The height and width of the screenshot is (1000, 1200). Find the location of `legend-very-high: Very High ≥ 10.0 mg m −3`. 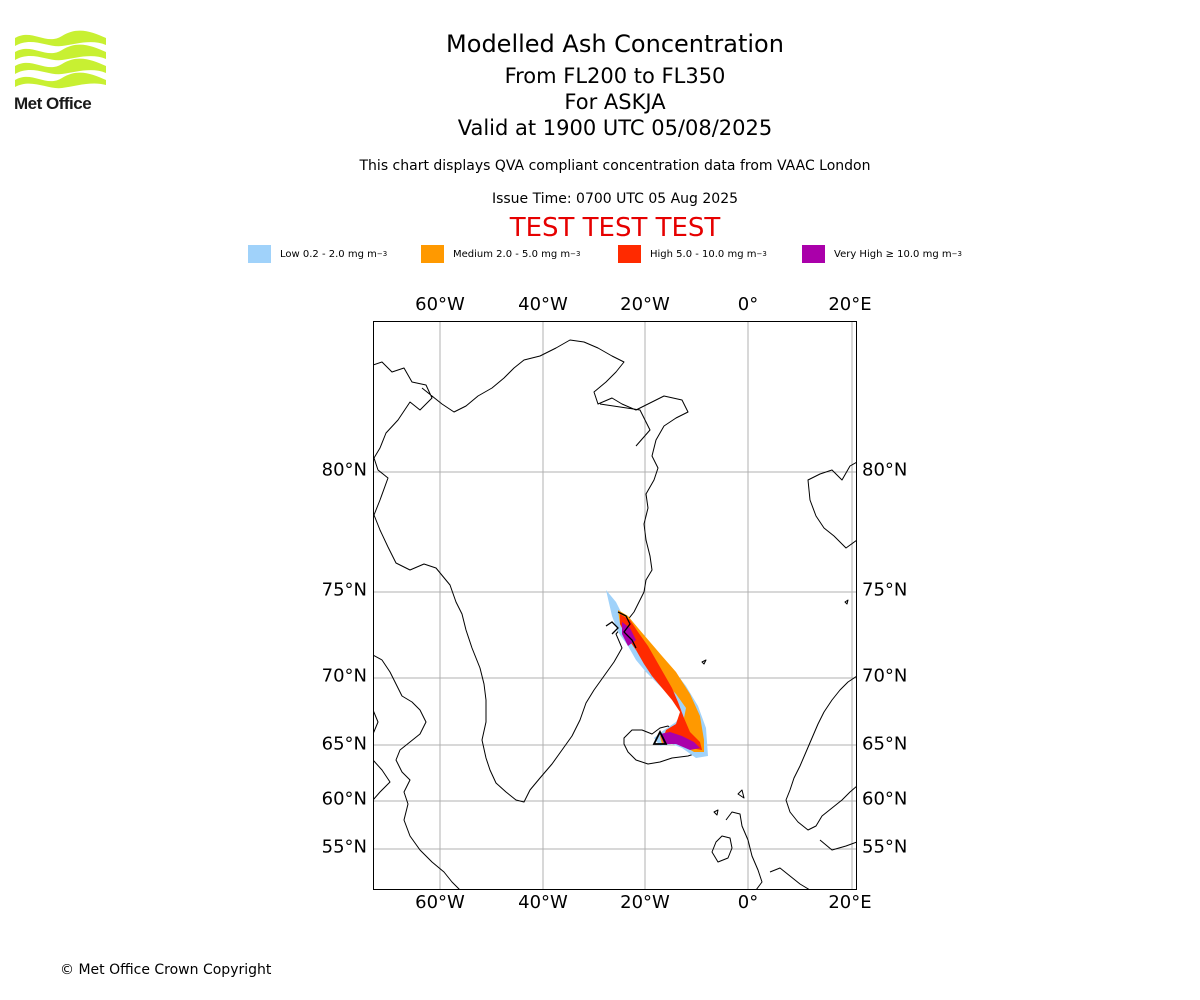

legend-very-high: Very High ≥ 10.0 mg m −3 is located at coordinates (882, 254).